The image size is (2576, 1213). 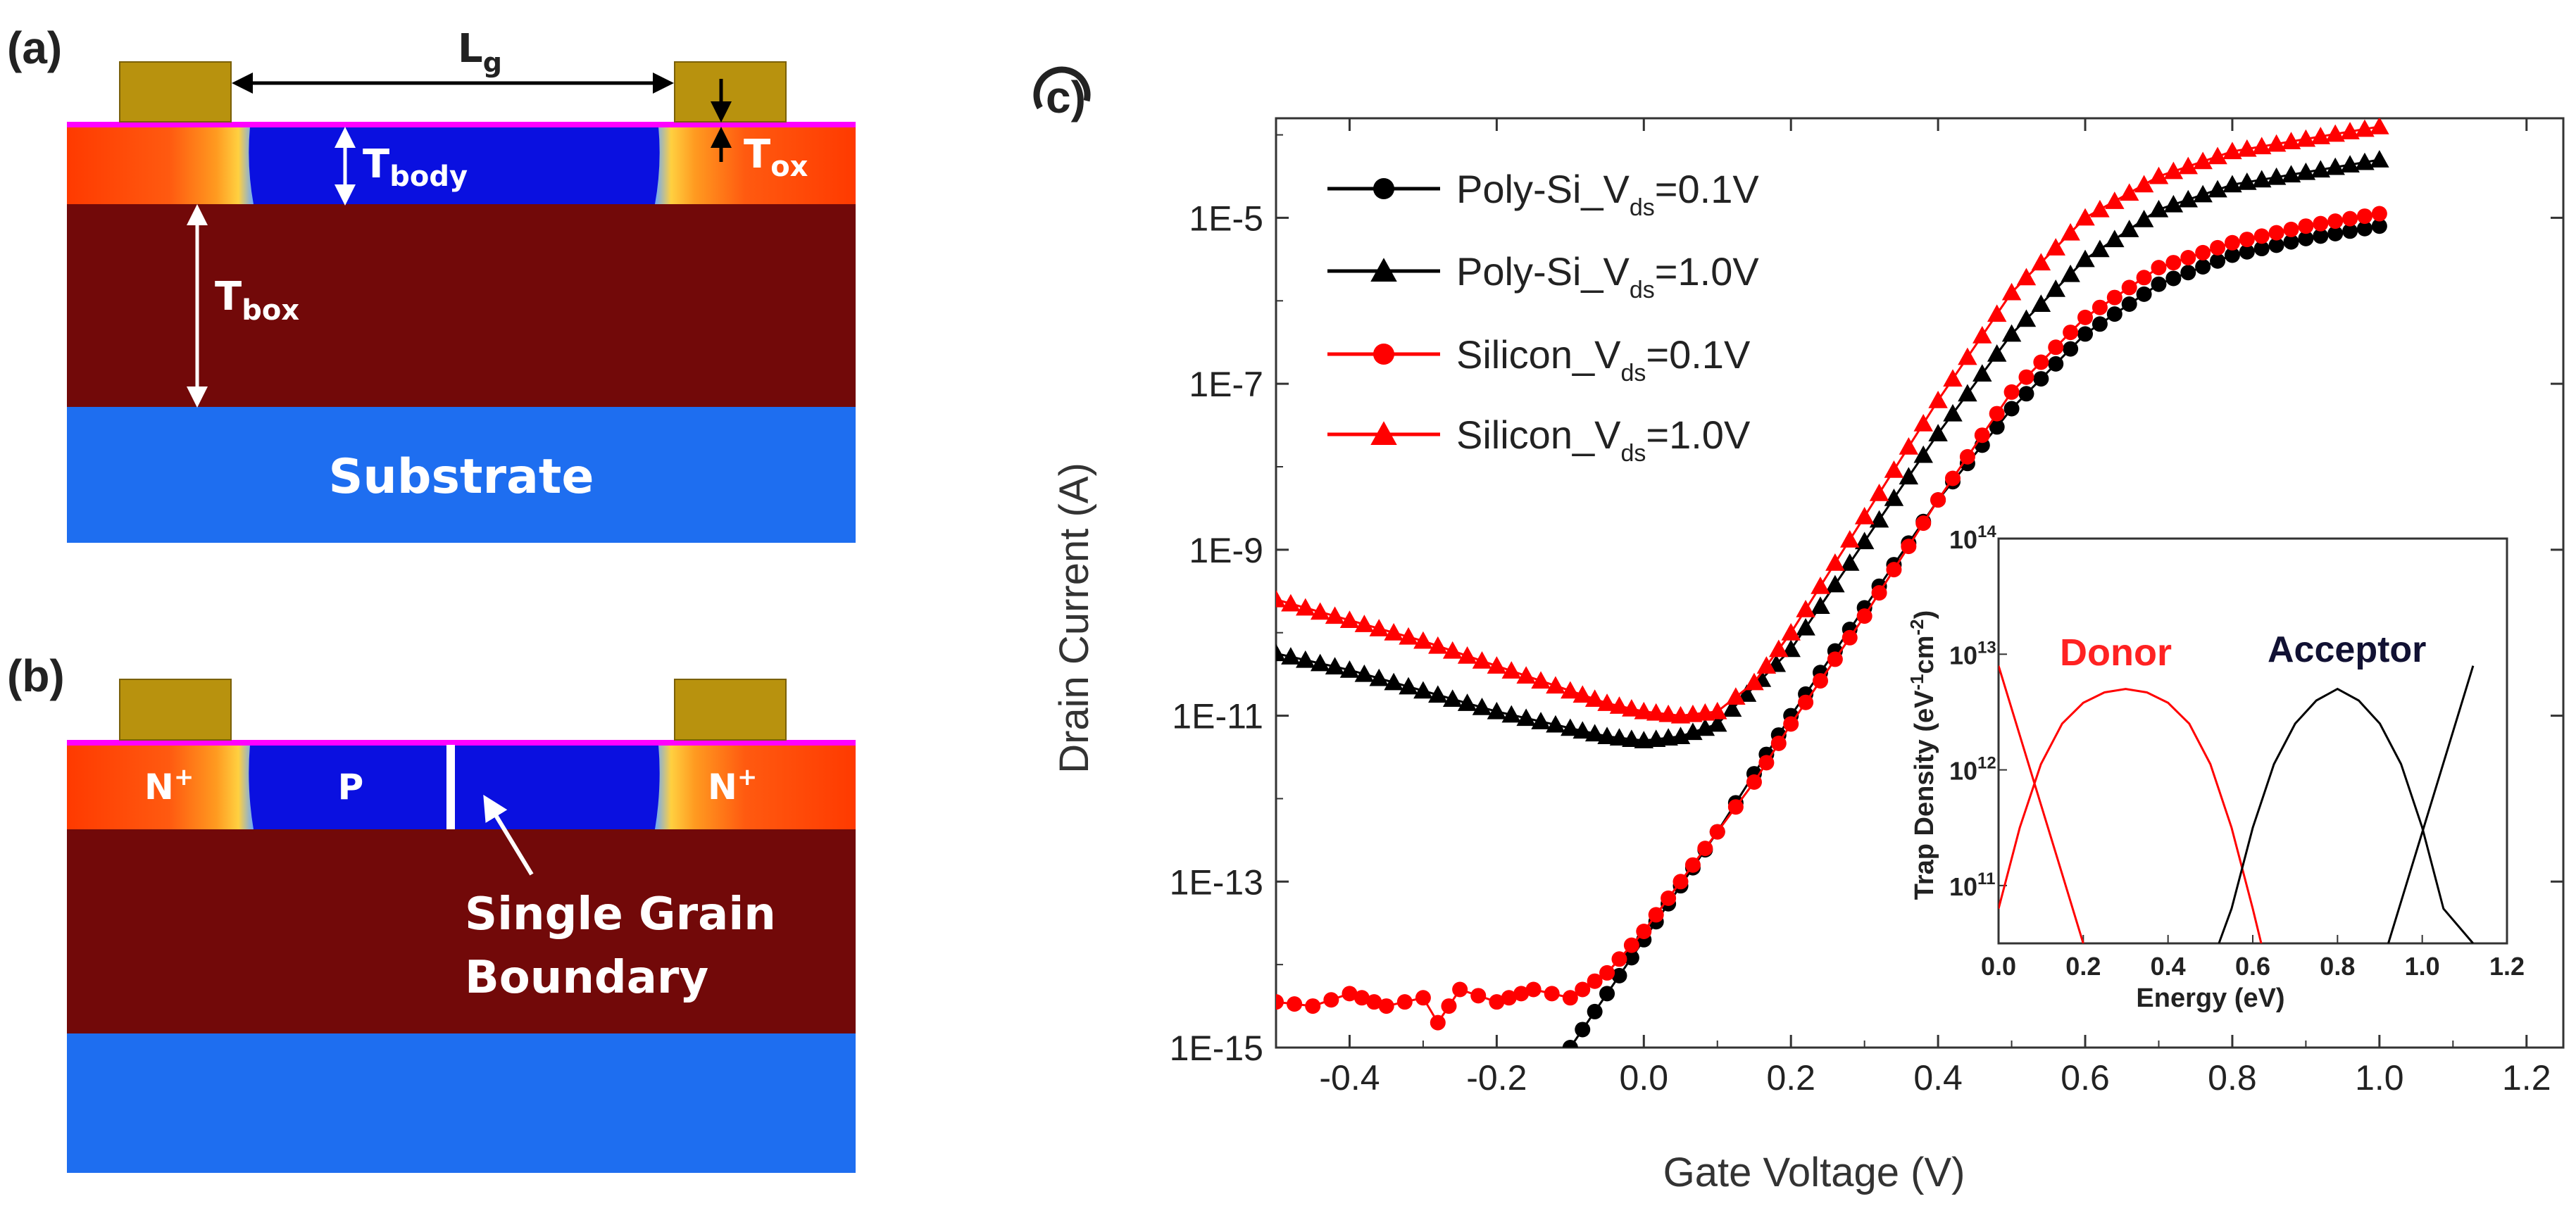 What do you see at coordinates (1216, 882) in the screenshot?
I see `y-tick-label: 1E-13` at bounding box center [1216, 882].